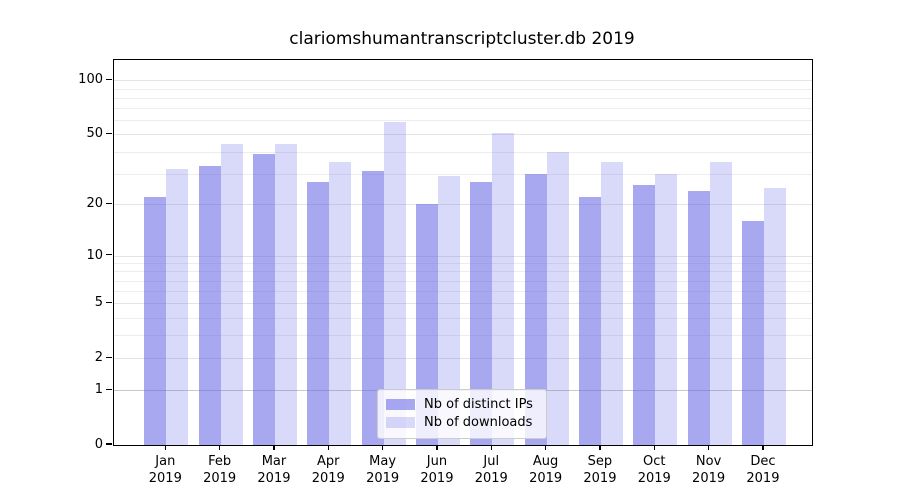 The height and width of the screenshot is (500, 900). Describe the element at coordinates (94, 255) in the screenshot. I see `y-tick-label-10: 10` at that location.